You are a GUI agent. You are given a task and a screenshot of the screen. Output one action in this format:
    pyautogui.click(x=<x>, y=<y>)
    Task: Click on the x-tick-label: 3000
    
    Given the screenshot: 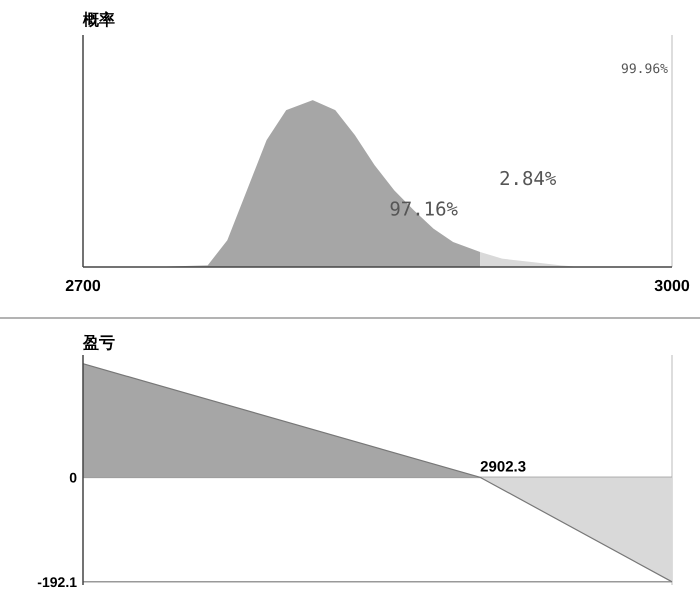 What is the action you would take?
    pyautogui.click(x=672, y=286)
    